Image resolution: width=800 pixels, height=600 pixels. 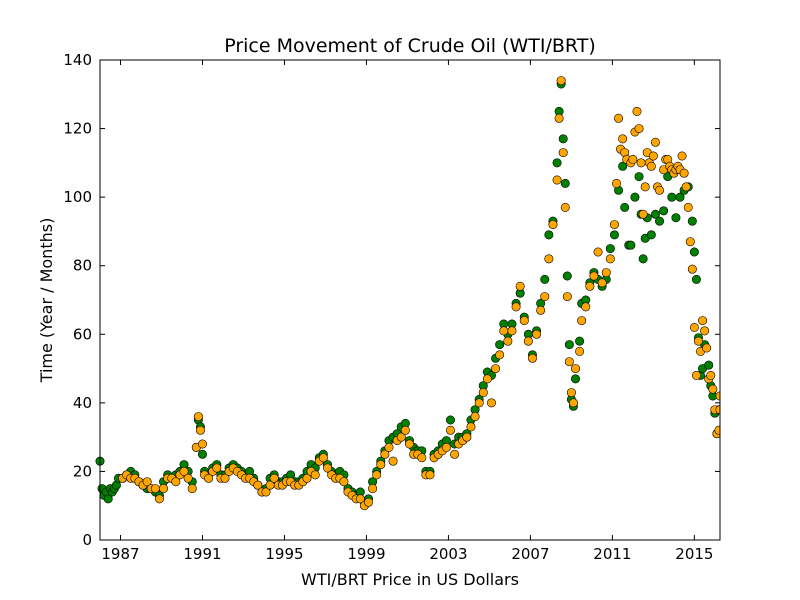 What do you see at coordinates (46, 301) in the screenshot?
I see `y-axis-label: Time (Year / Months)` at bounding box center [46, 301].